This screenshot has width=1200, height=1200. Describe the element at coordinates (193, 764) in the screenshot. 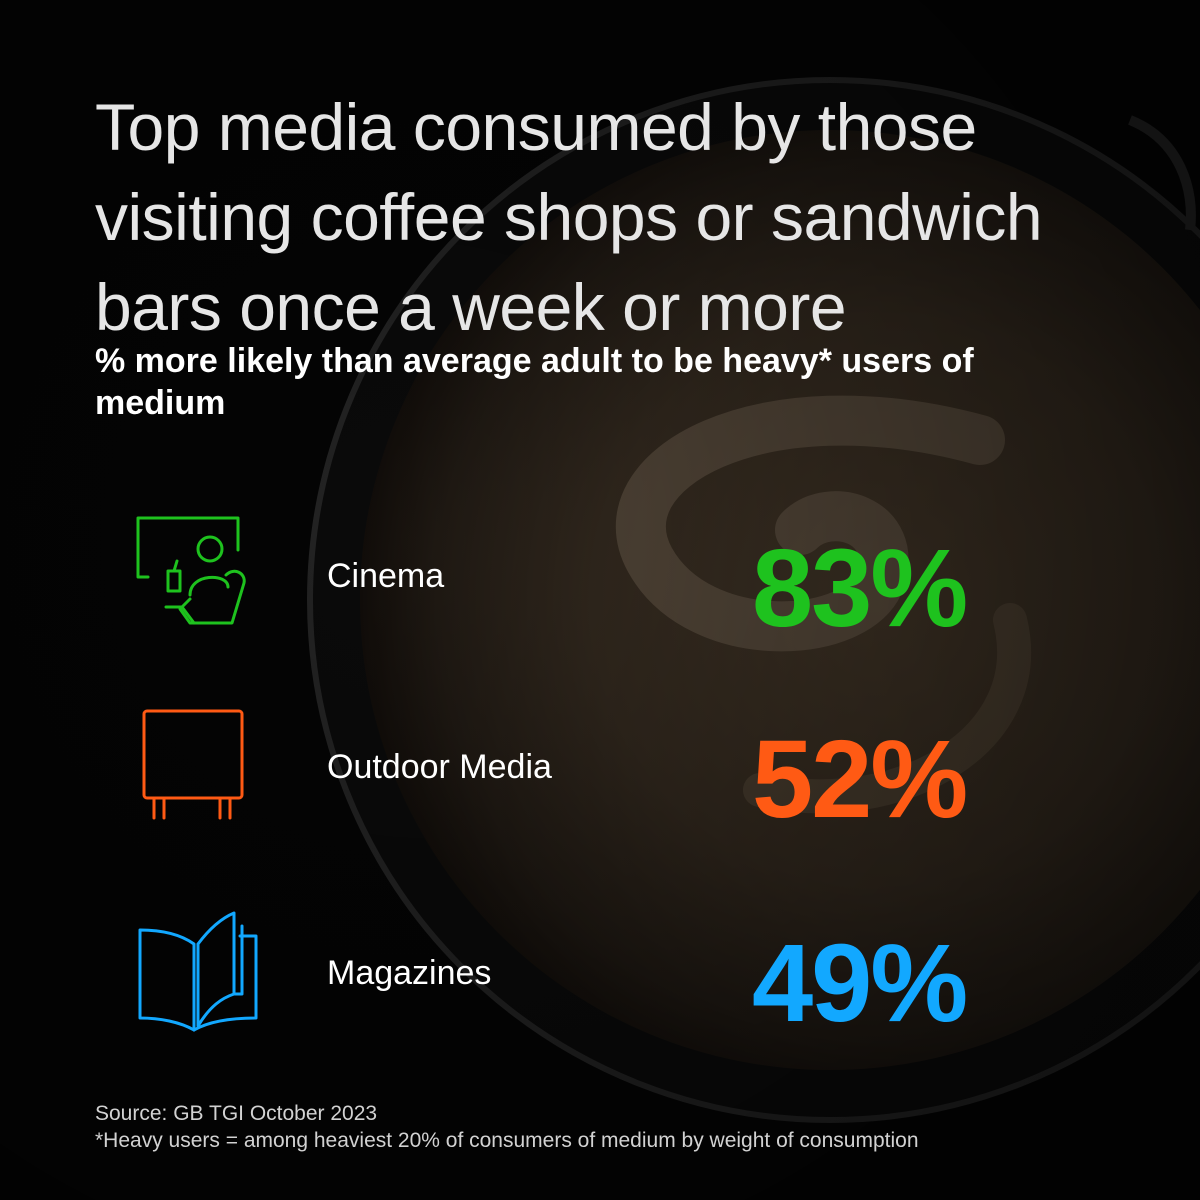

I see `billboard-icon` at that location.